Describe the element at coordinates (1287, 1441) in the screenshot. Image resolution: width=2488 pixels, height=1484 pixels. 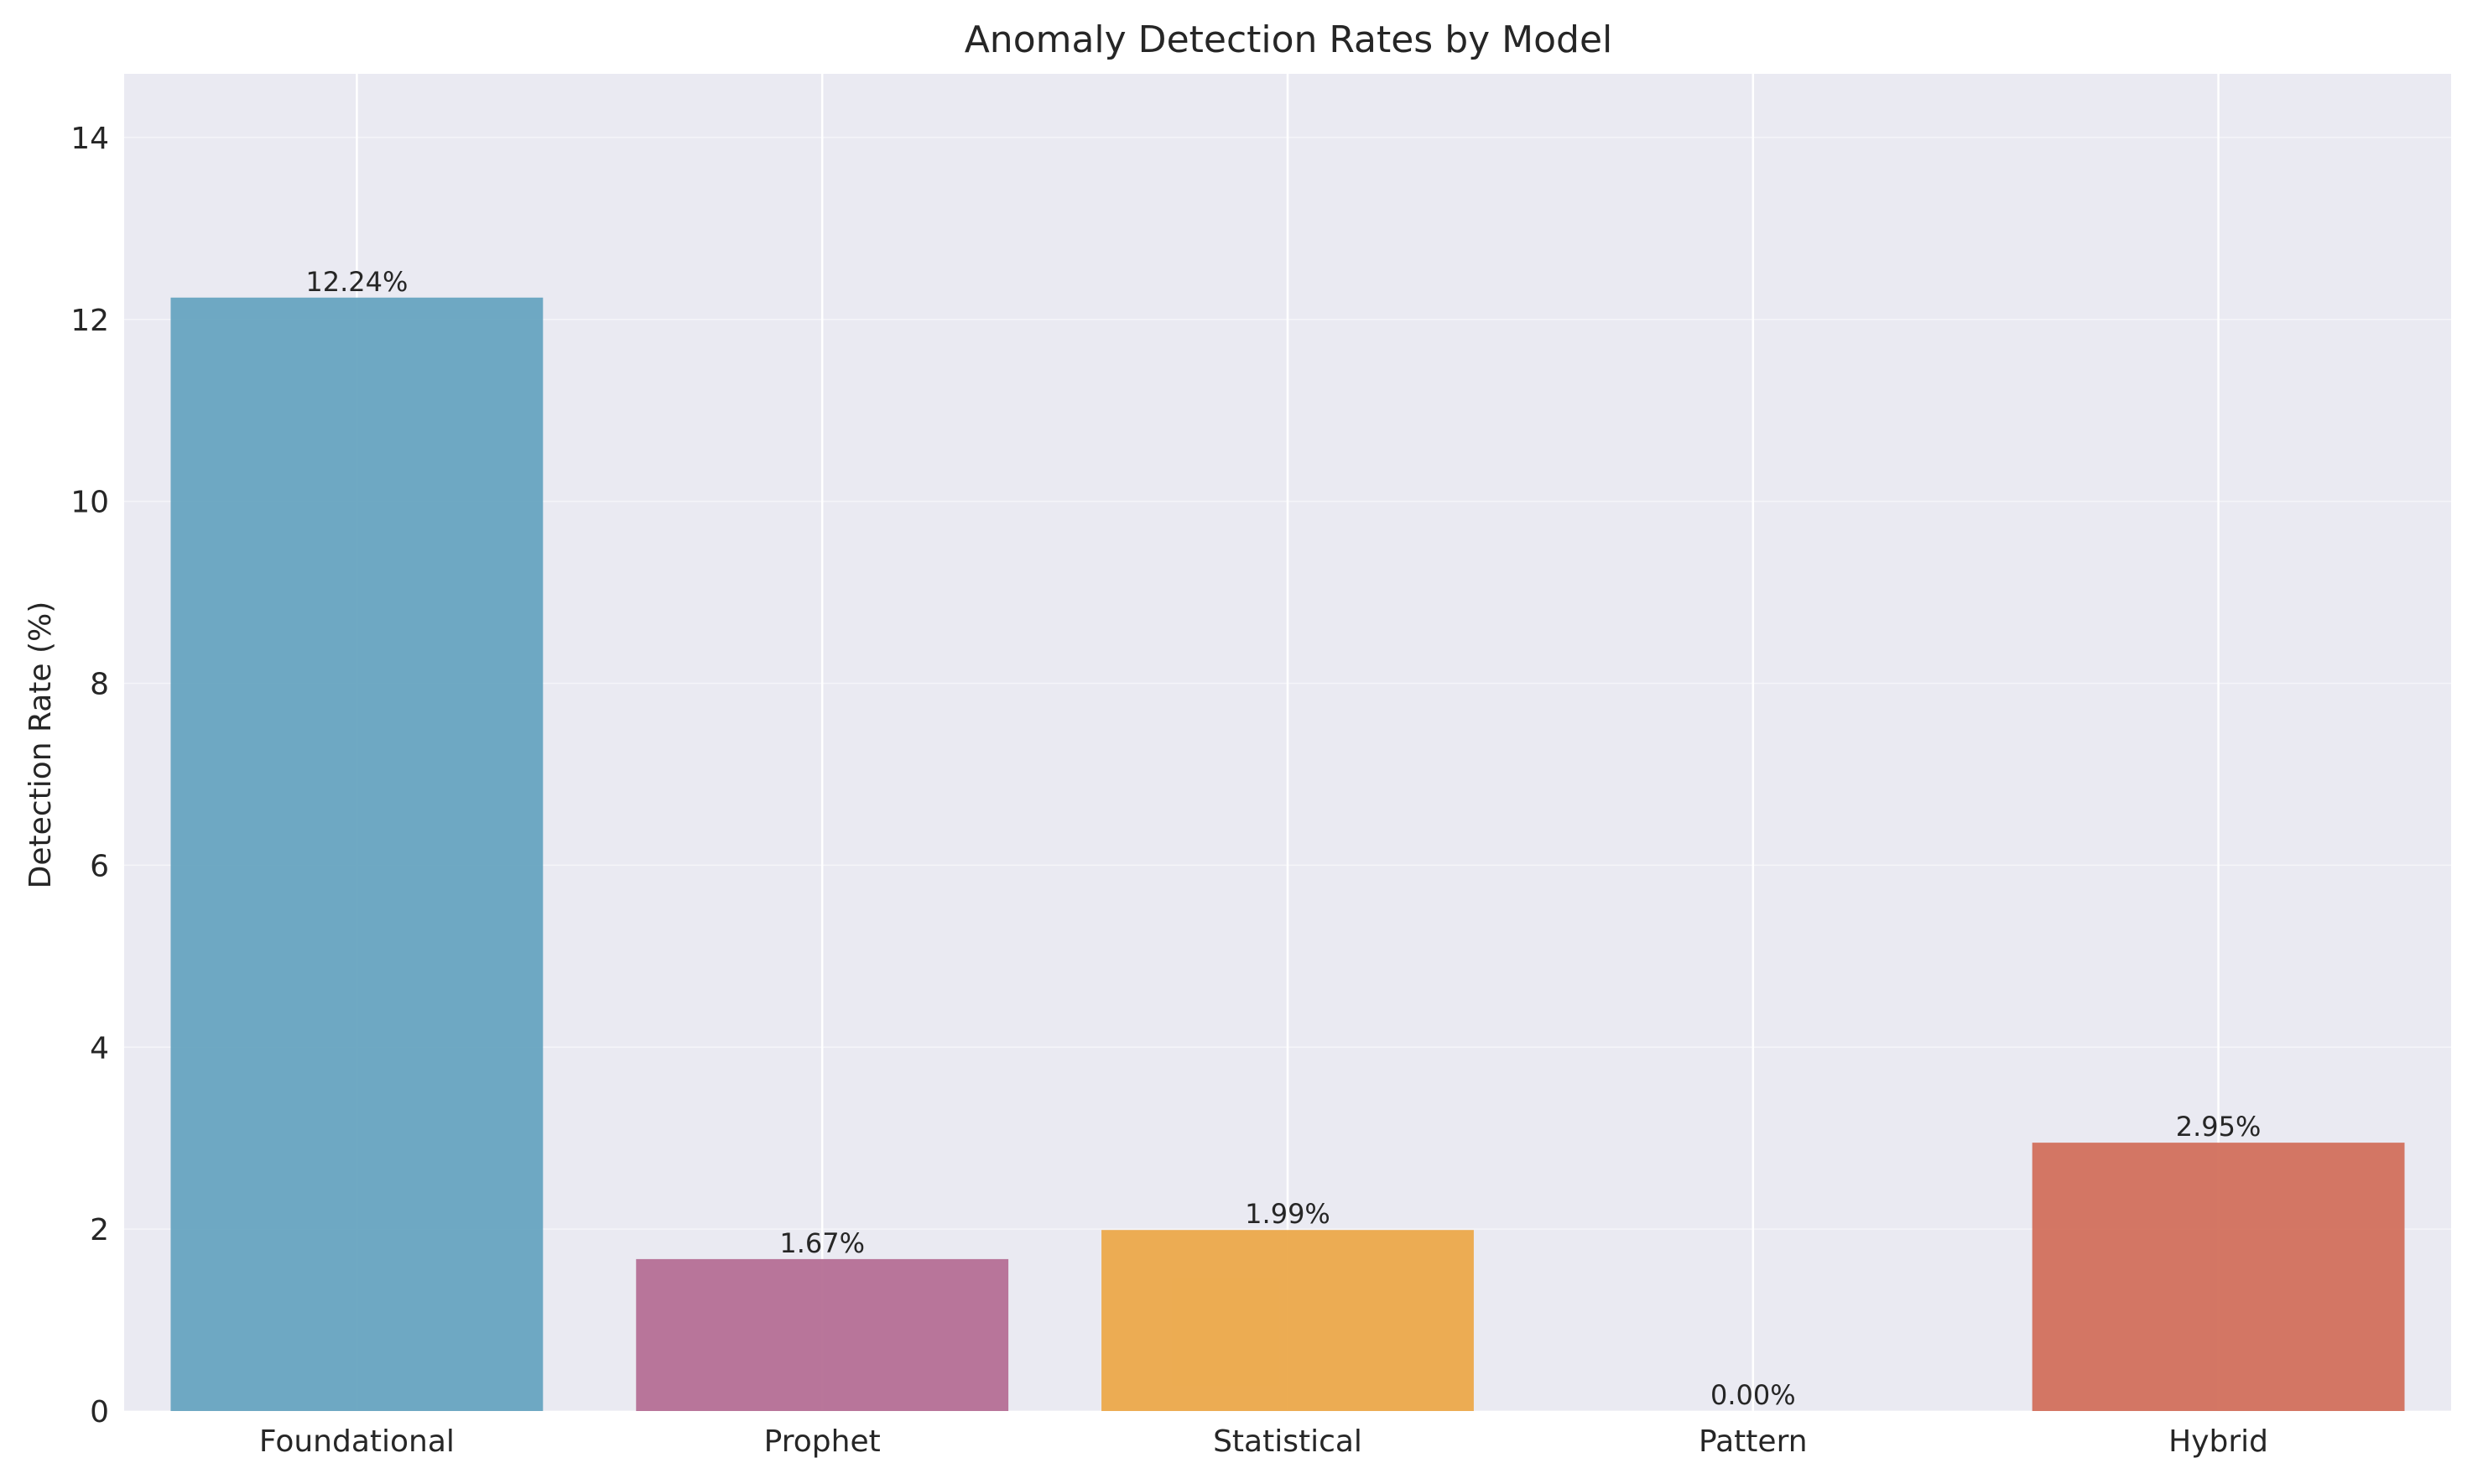
I see `x-tick-label: Statistical` at that location.